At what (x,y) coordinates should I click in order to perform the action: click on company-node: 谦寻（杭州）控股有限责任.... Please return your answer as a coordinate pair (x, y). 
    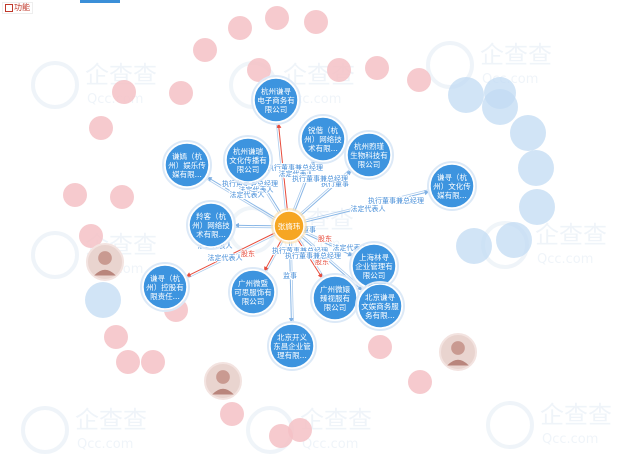
    Looking at the image, I should click on (165, 287).